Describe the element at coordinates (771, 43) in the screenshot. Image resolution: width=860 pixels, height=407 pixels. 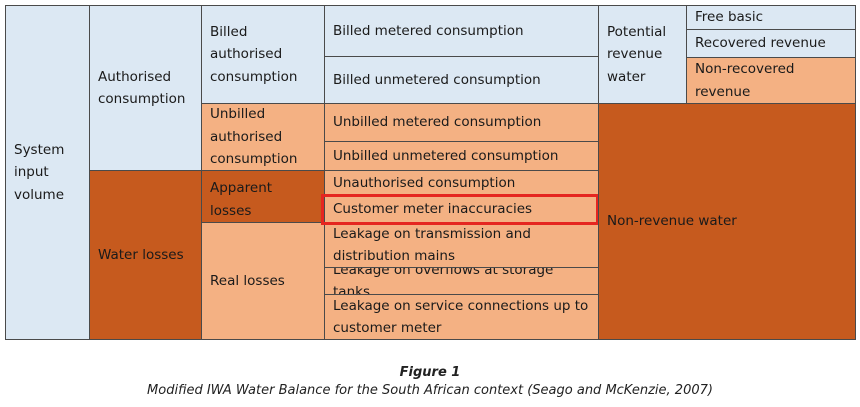
I see `recovered-revenue-cell: Recovered revenue` at that location.